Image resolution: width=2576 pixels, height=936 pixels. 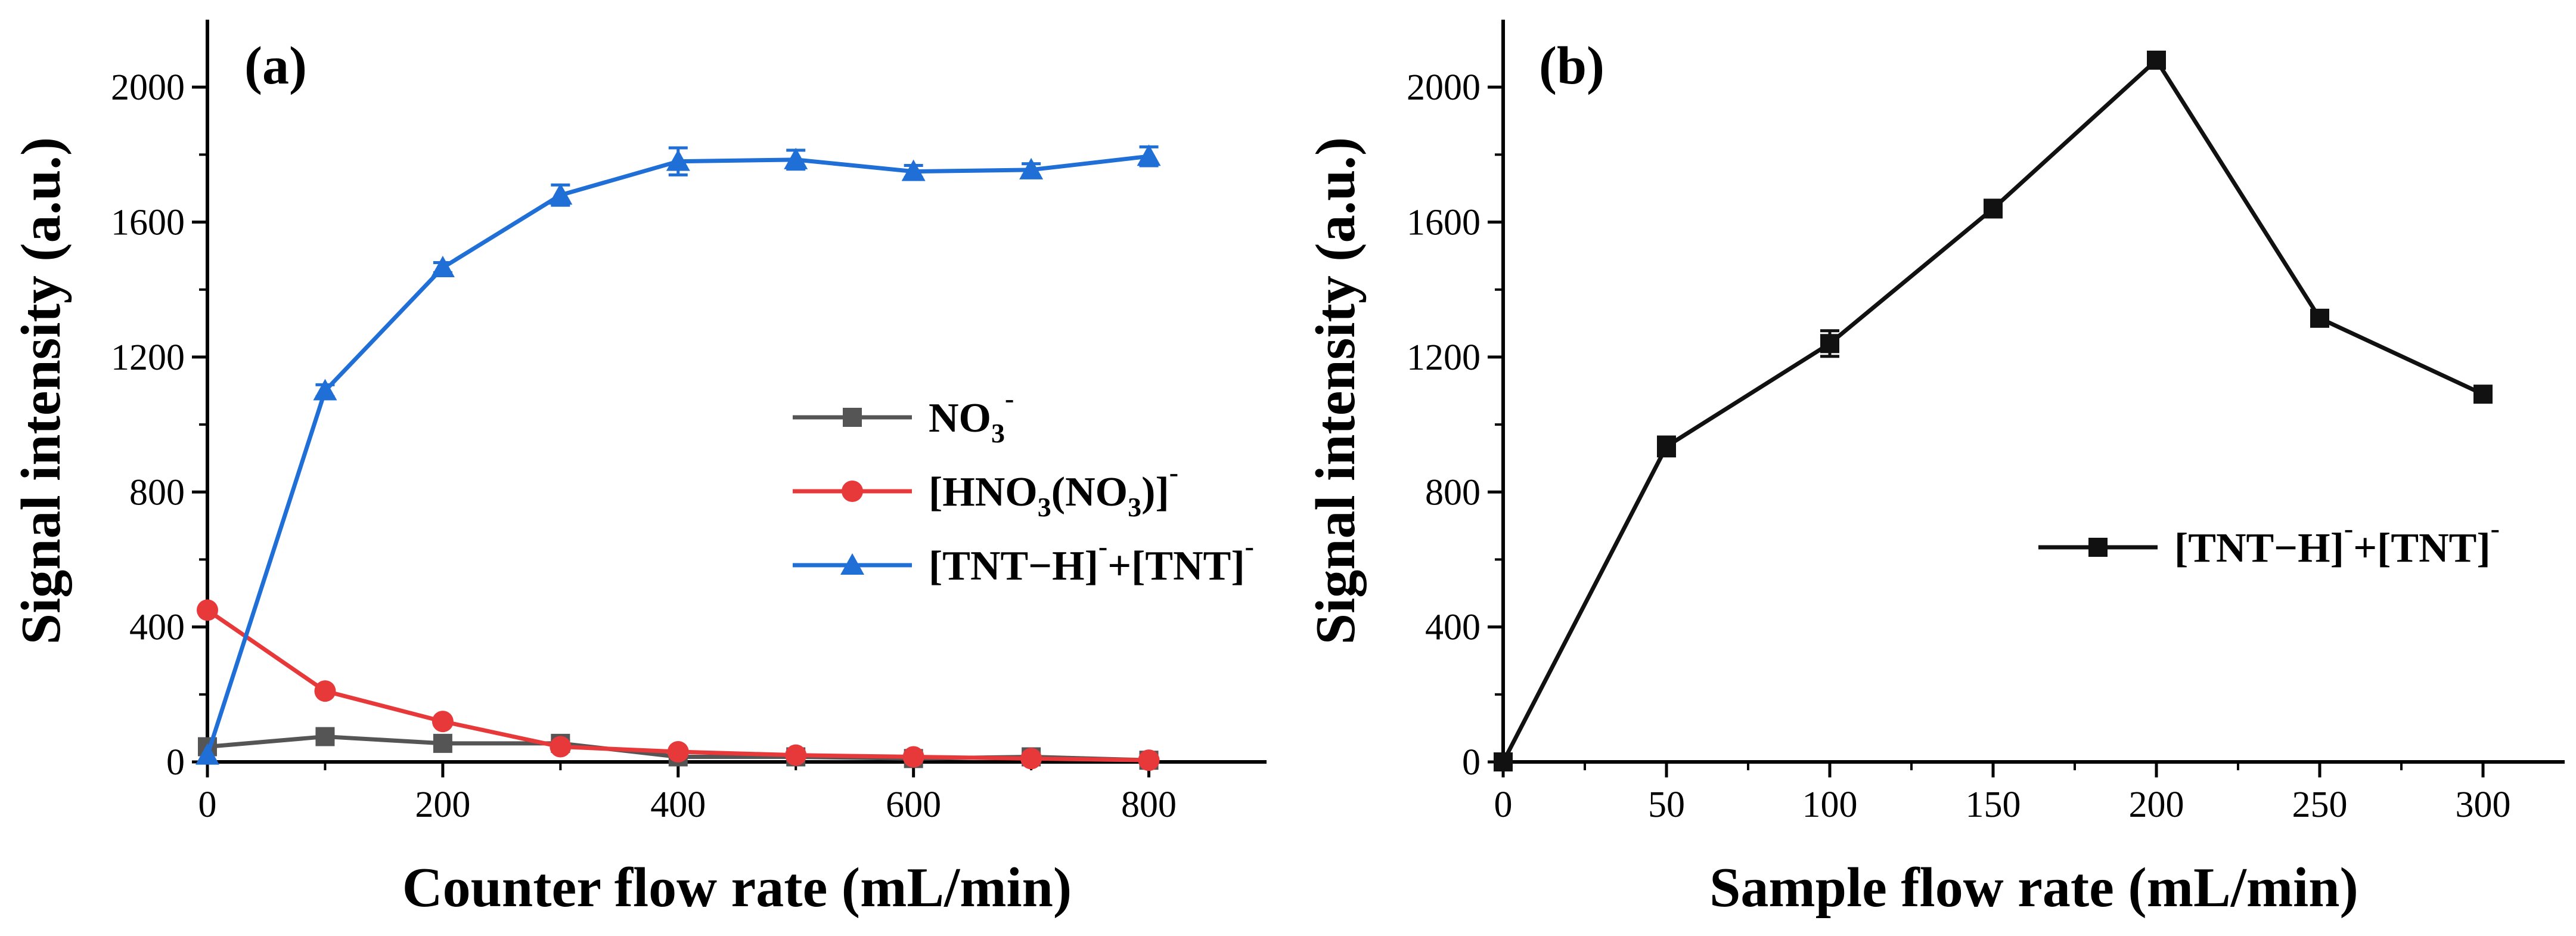 I want to click on legend-entry-1: NO3-, so click(x=904, y=415).